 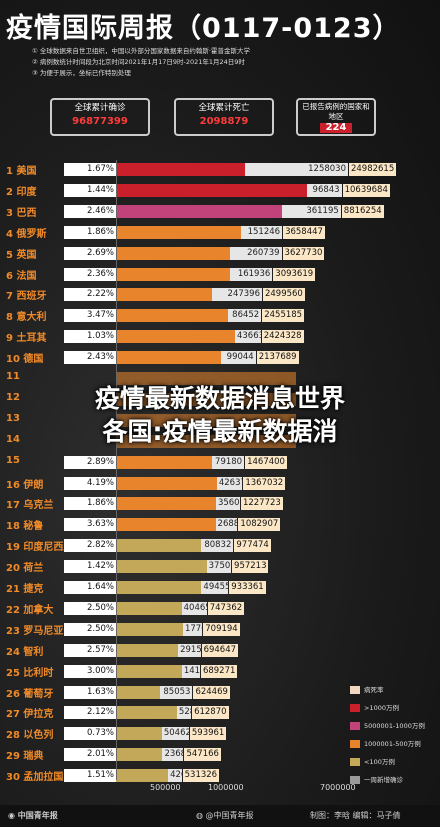 I want to click on fatality-rate-label: 2.69%, so click(x=90, y=253).